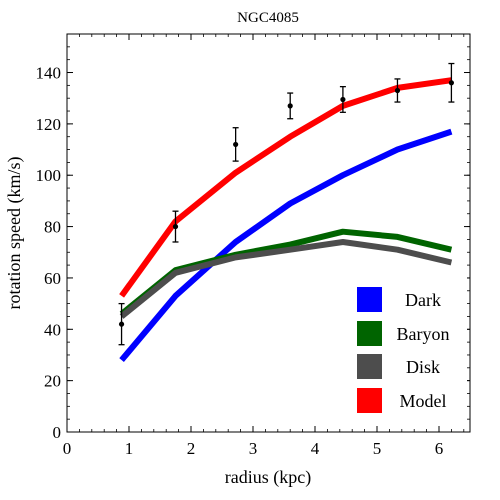 This screenshot has width=500, height=500. Describe the element at coordinates (268, 477) in the screenshot. I see `x-axis-title: radius (kpc)` at that location.